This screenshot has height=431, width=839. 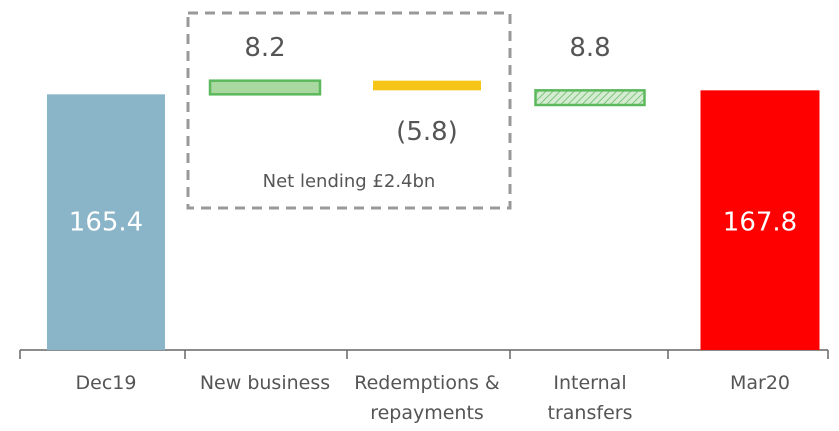 What do you see at coordinates (760, 383) in the screenshot?
I see `x-tick-label: Mar20` at bounding box center [760, 383].